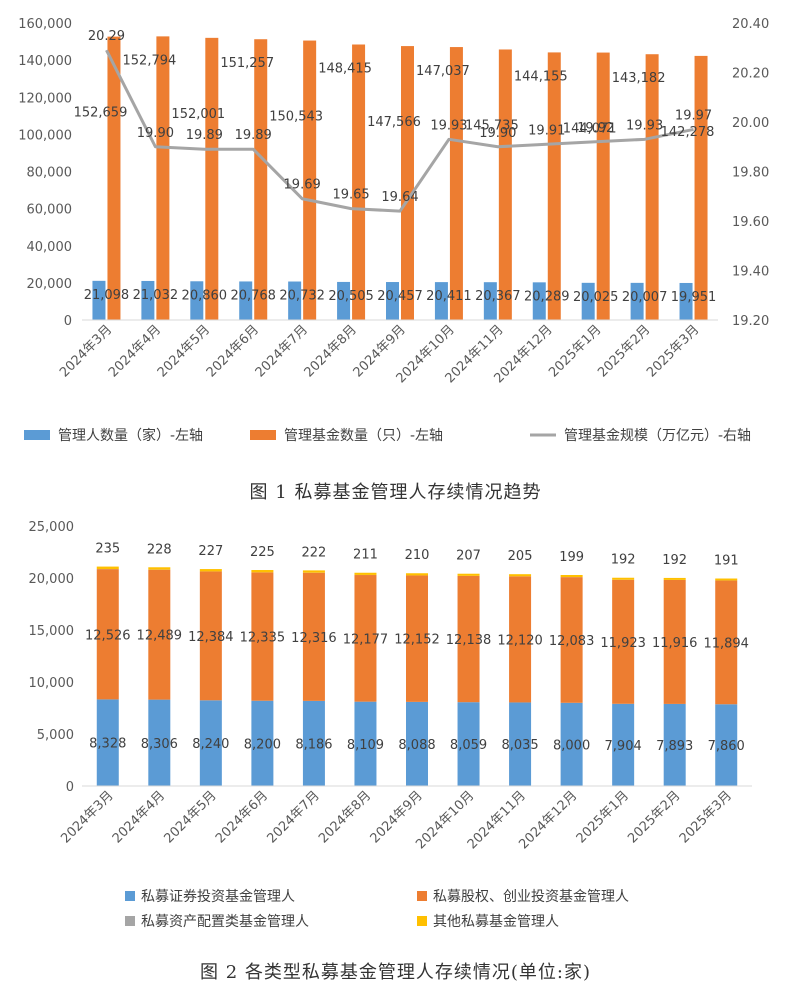  I want to click on label-other: 225, so click(262, 552).